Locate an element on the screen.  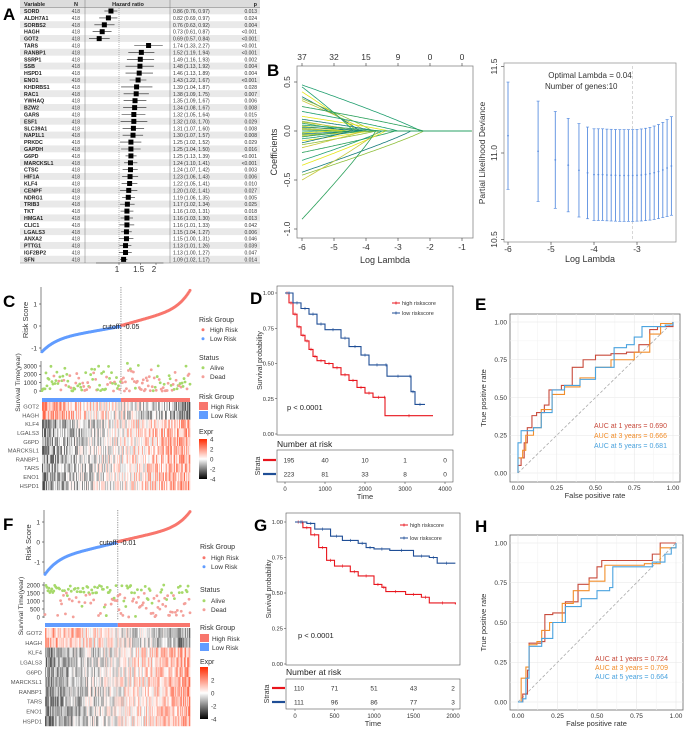
lasso-x-tick-label: -6 is located at coordinates (302, 247).